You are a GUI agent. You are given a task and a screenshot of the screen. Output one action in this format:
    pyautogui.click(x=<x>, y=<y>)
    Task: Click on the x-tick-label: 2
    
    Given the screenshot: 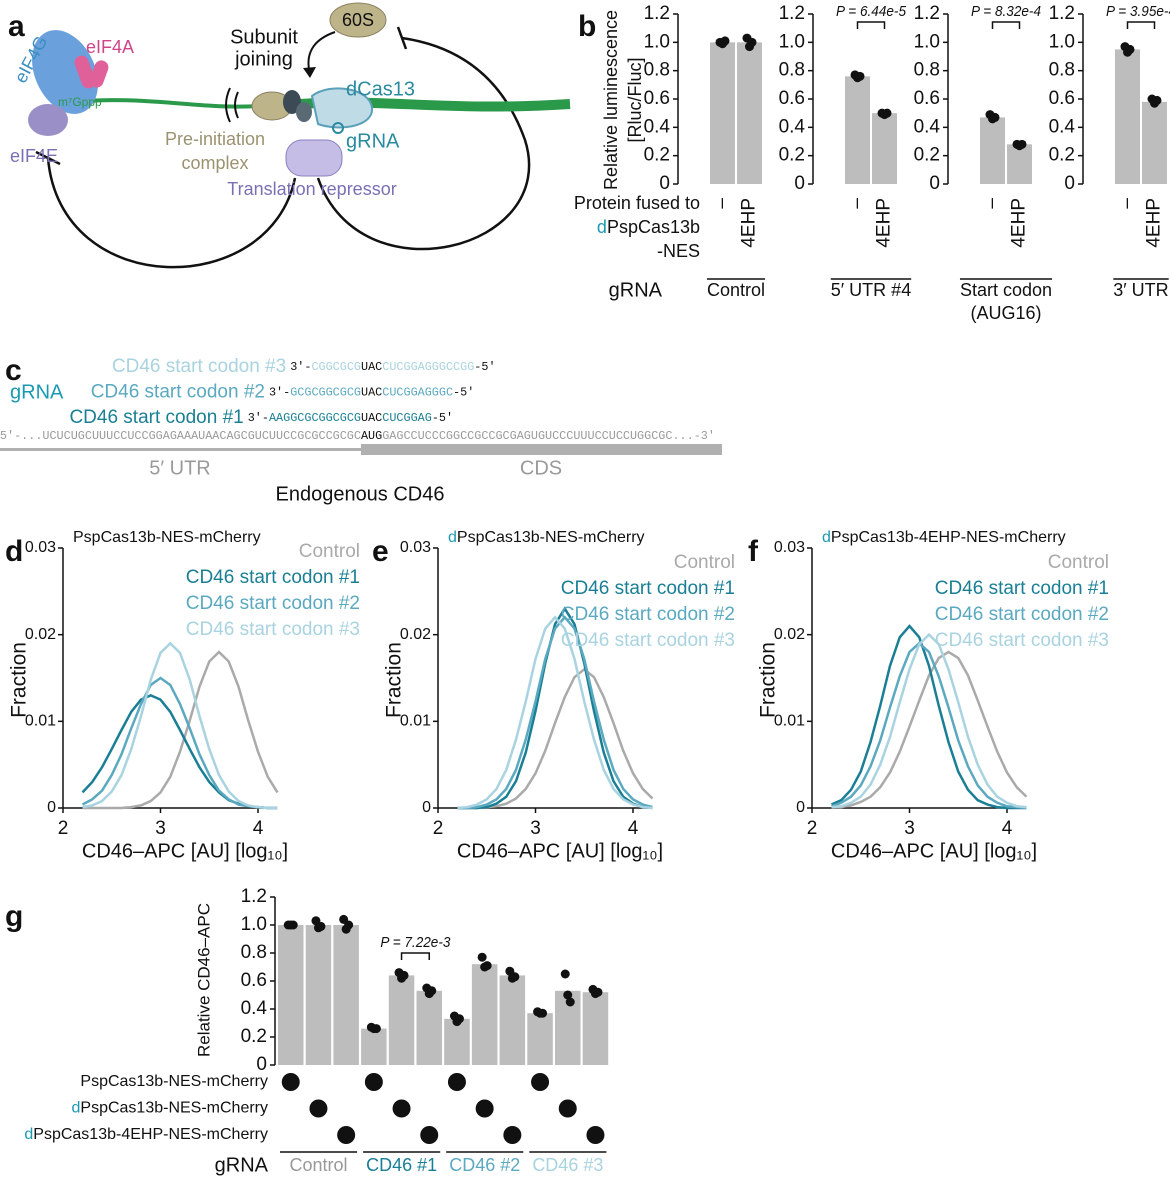 What is the action you would take?
    pyautogui.click(x=63, y=828)
    